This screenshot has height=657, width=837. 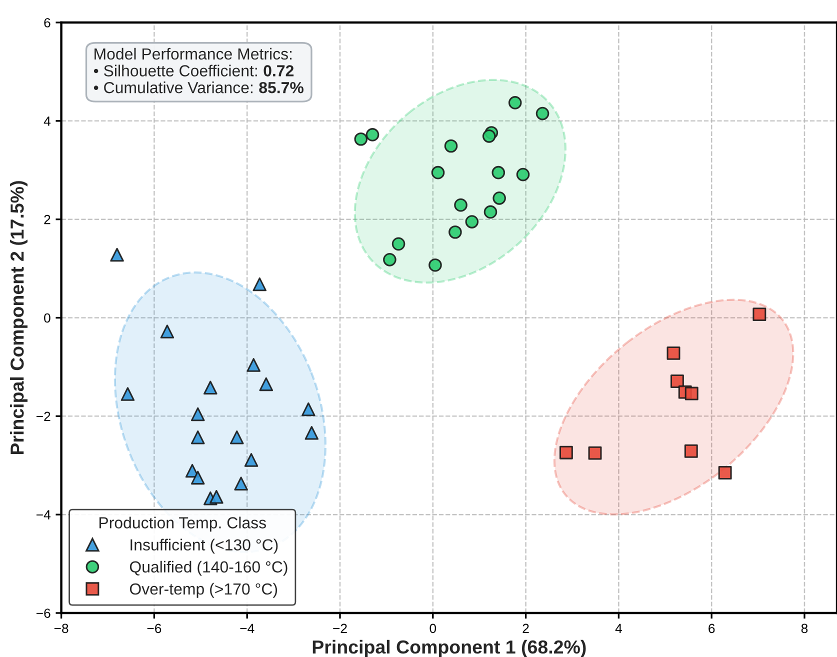 I want to click on x-tick-label: 2, so click(x=525, y=628).